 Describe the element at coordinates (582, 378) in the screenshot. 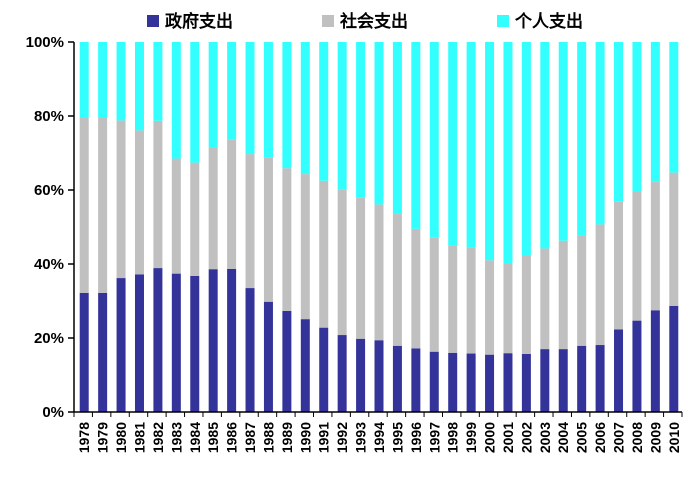

I see `bar-segment-2005-s0` at that location.